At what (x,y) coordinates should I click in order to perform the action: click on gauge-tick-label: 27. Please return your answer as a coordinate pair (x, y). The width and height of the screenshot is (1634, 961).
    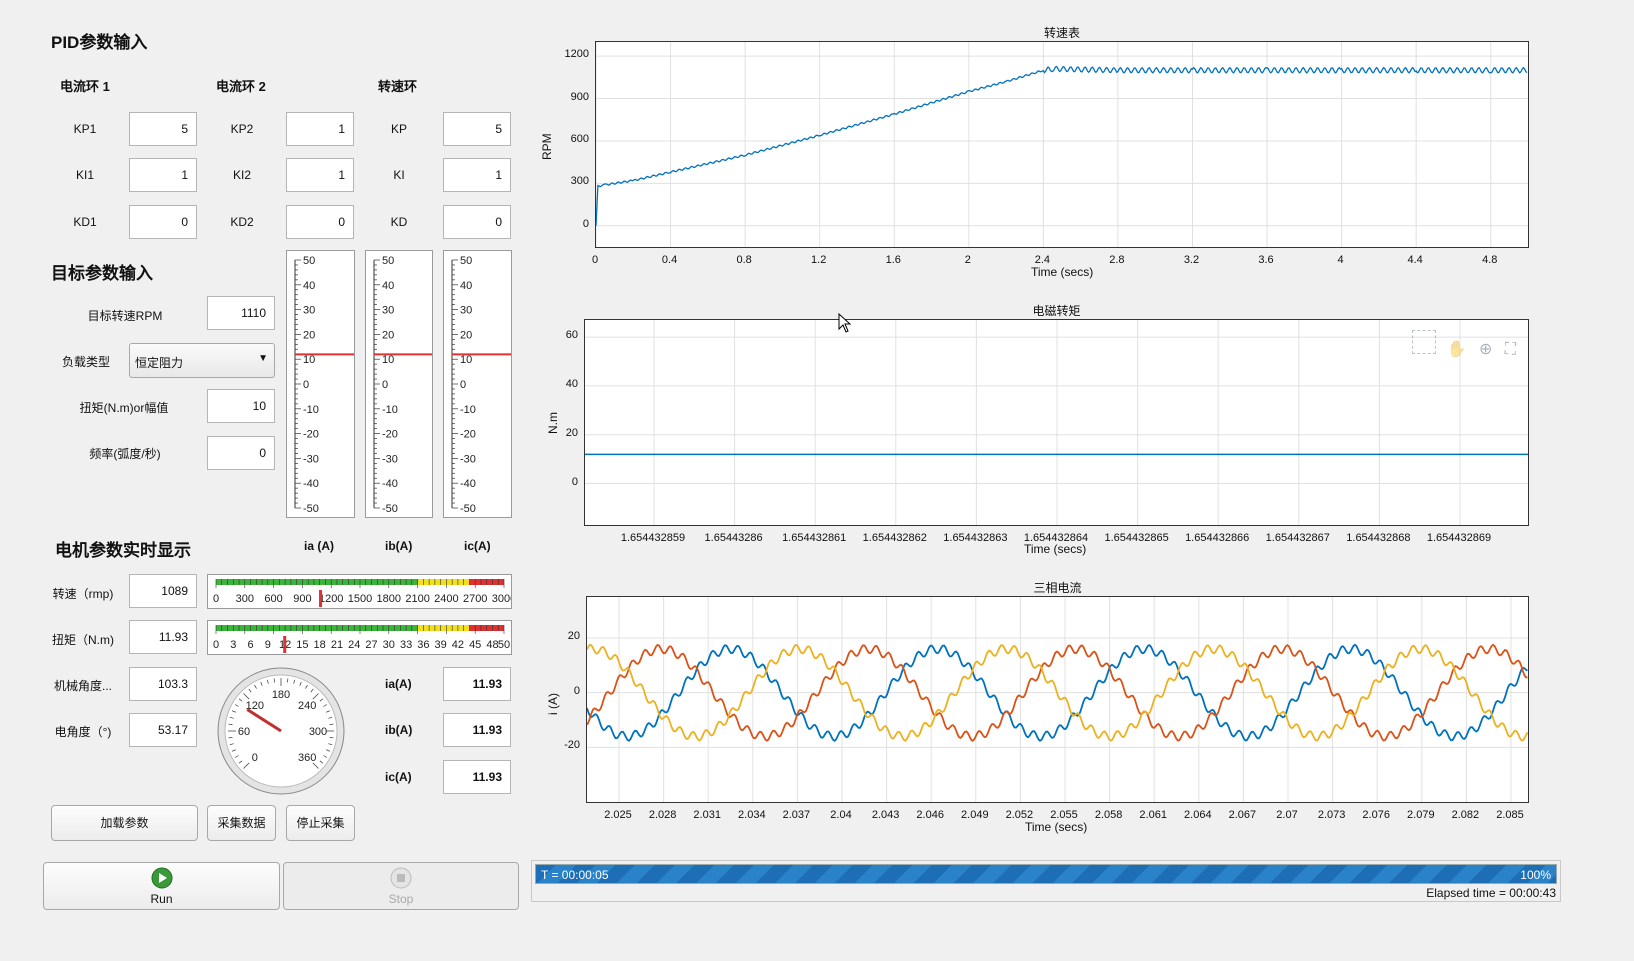
    Looking at the image, I should click on (371, 645).